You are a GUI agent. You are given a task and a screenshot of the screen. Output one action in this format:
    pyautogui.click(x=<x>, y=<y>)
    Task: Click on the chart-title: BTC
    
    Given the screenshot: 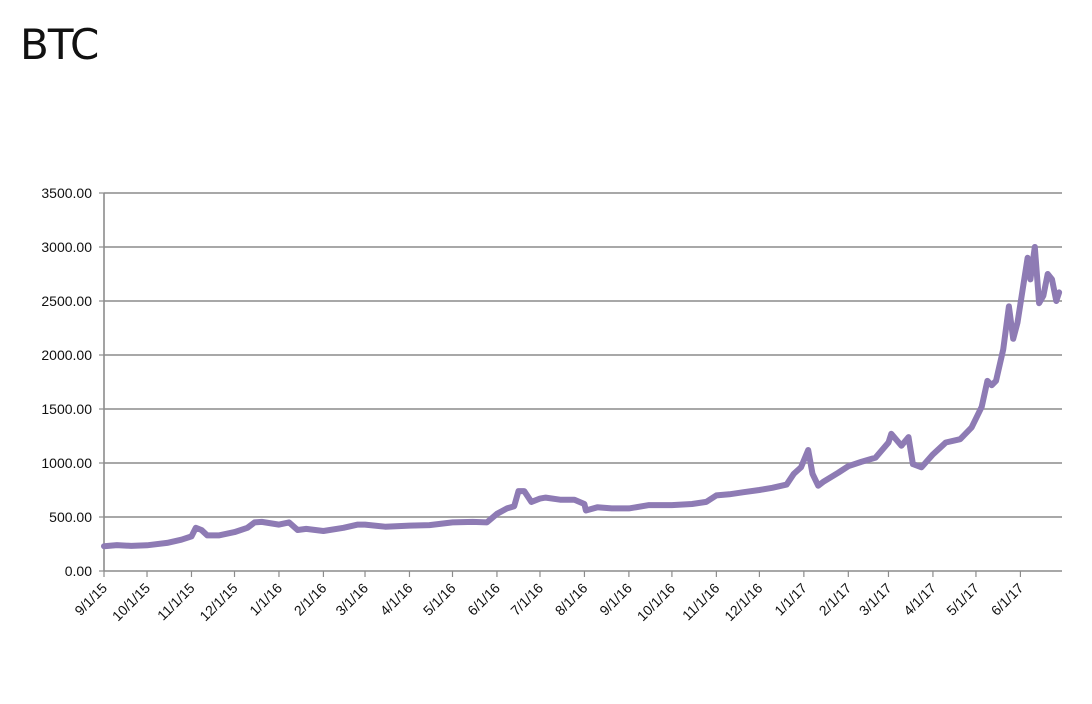 What is the action you would take?
    pyautogui.click(x=59, y=44)
    